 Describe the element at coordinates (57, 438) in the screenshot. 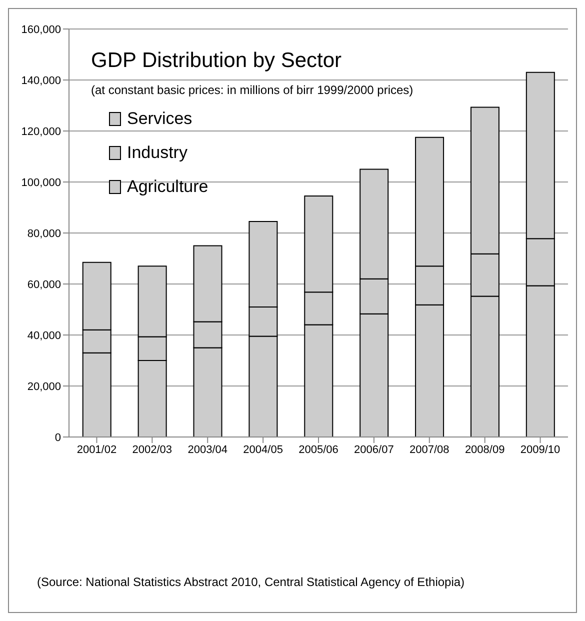

I see `y-tick-label: 0` at that location.